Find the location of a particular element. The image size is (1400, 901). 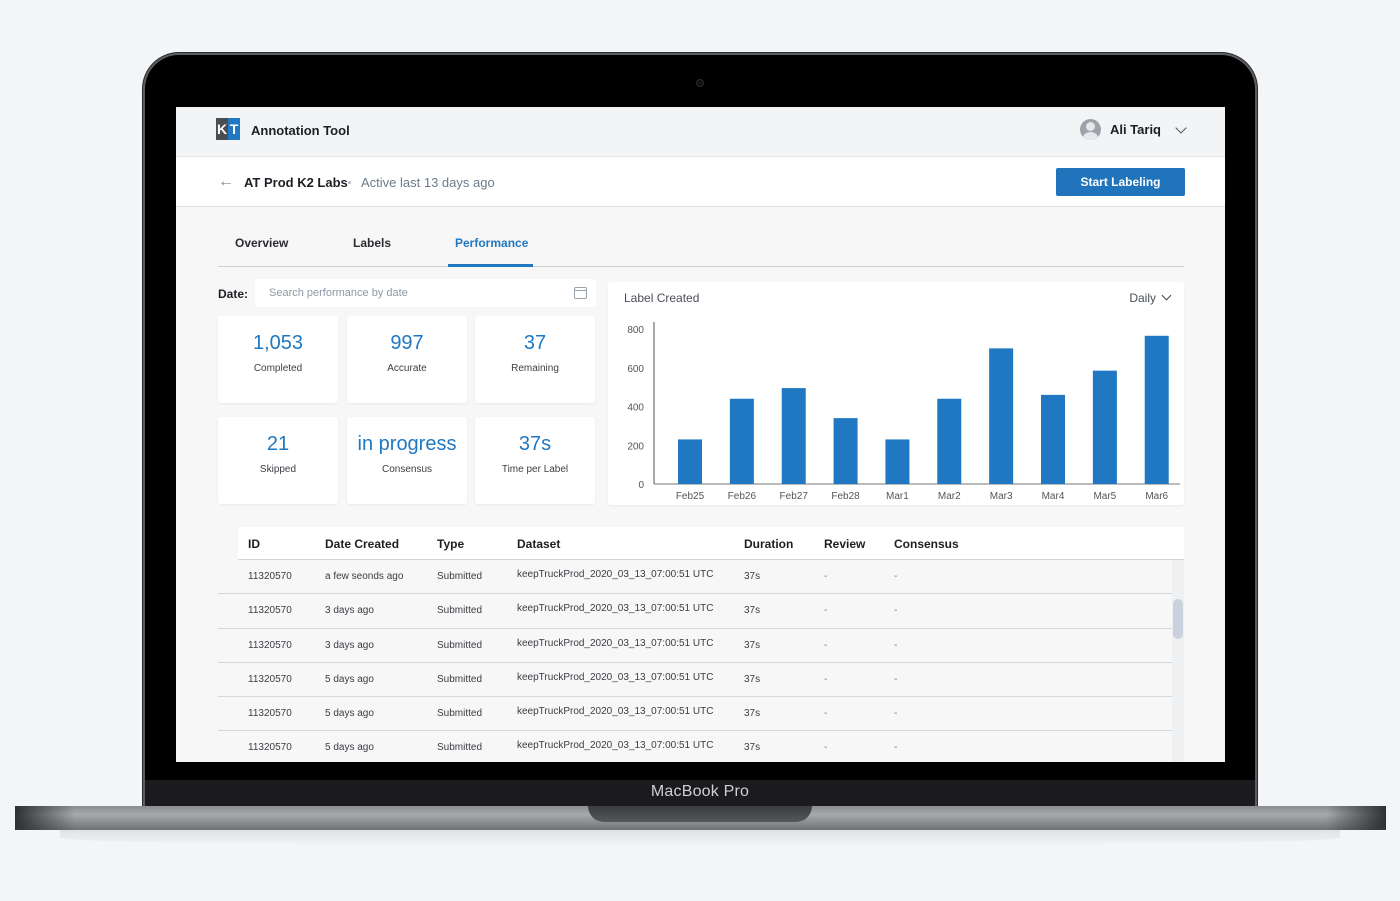

calendar-icon is located at coordinates (580, 293).